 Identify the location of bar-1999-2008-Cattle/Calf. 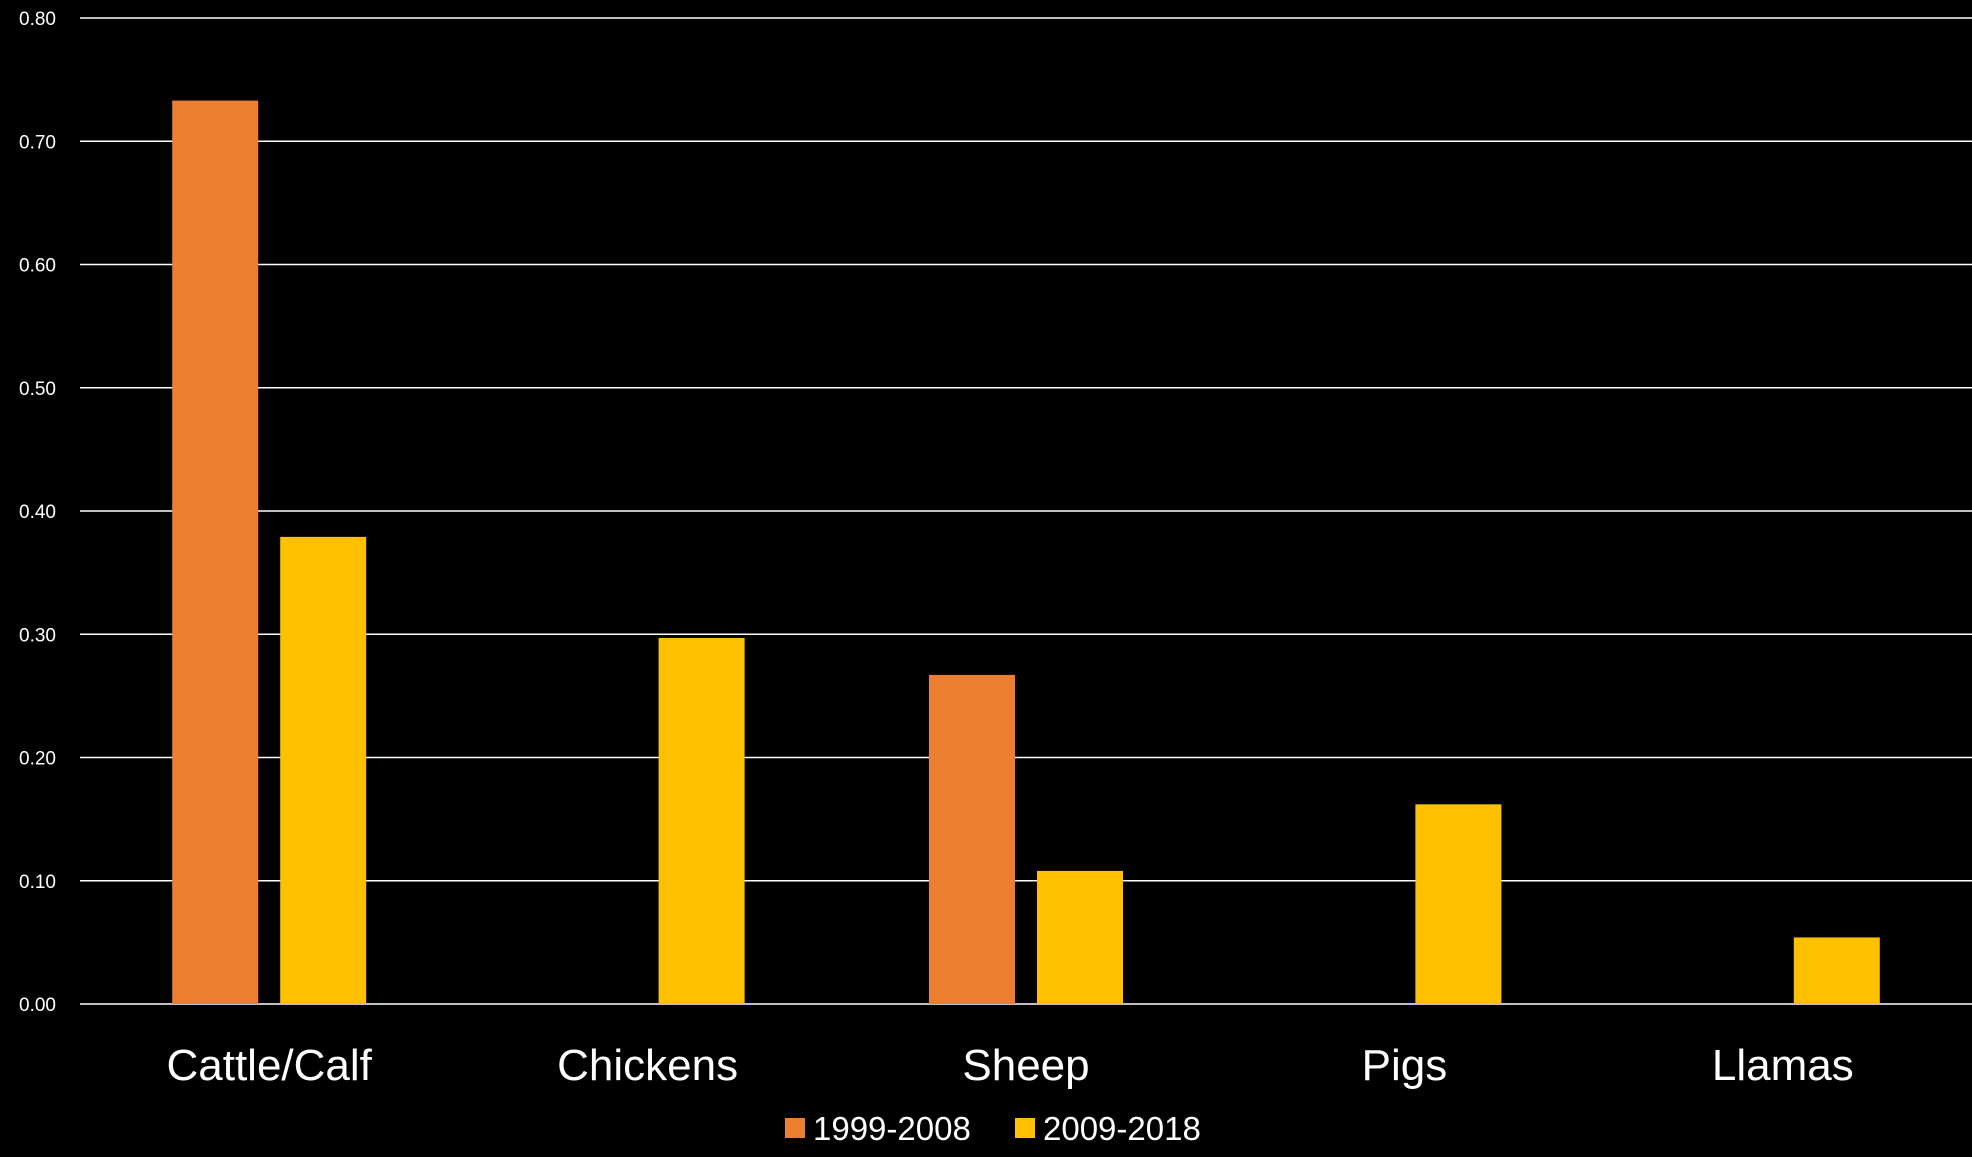
(215, 552).